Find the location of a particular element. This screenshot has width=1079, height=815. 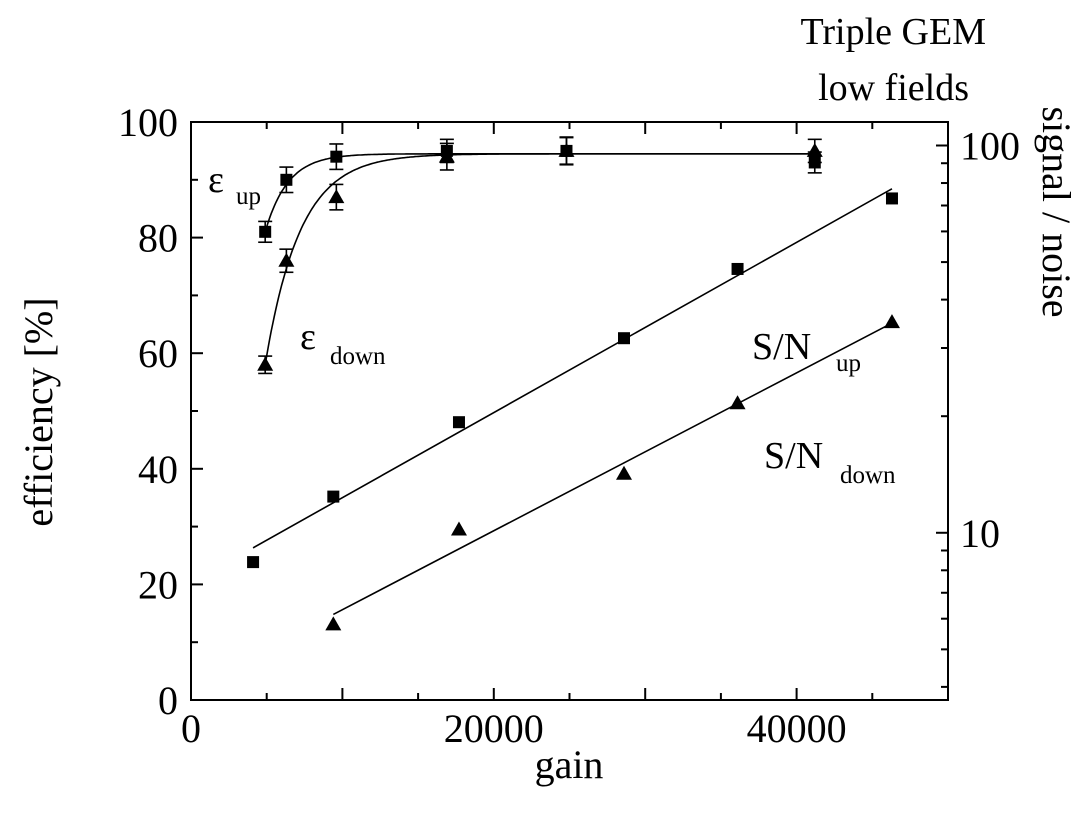

y-axis-right-title: signal / noise is located at coordinates (1056, 211).